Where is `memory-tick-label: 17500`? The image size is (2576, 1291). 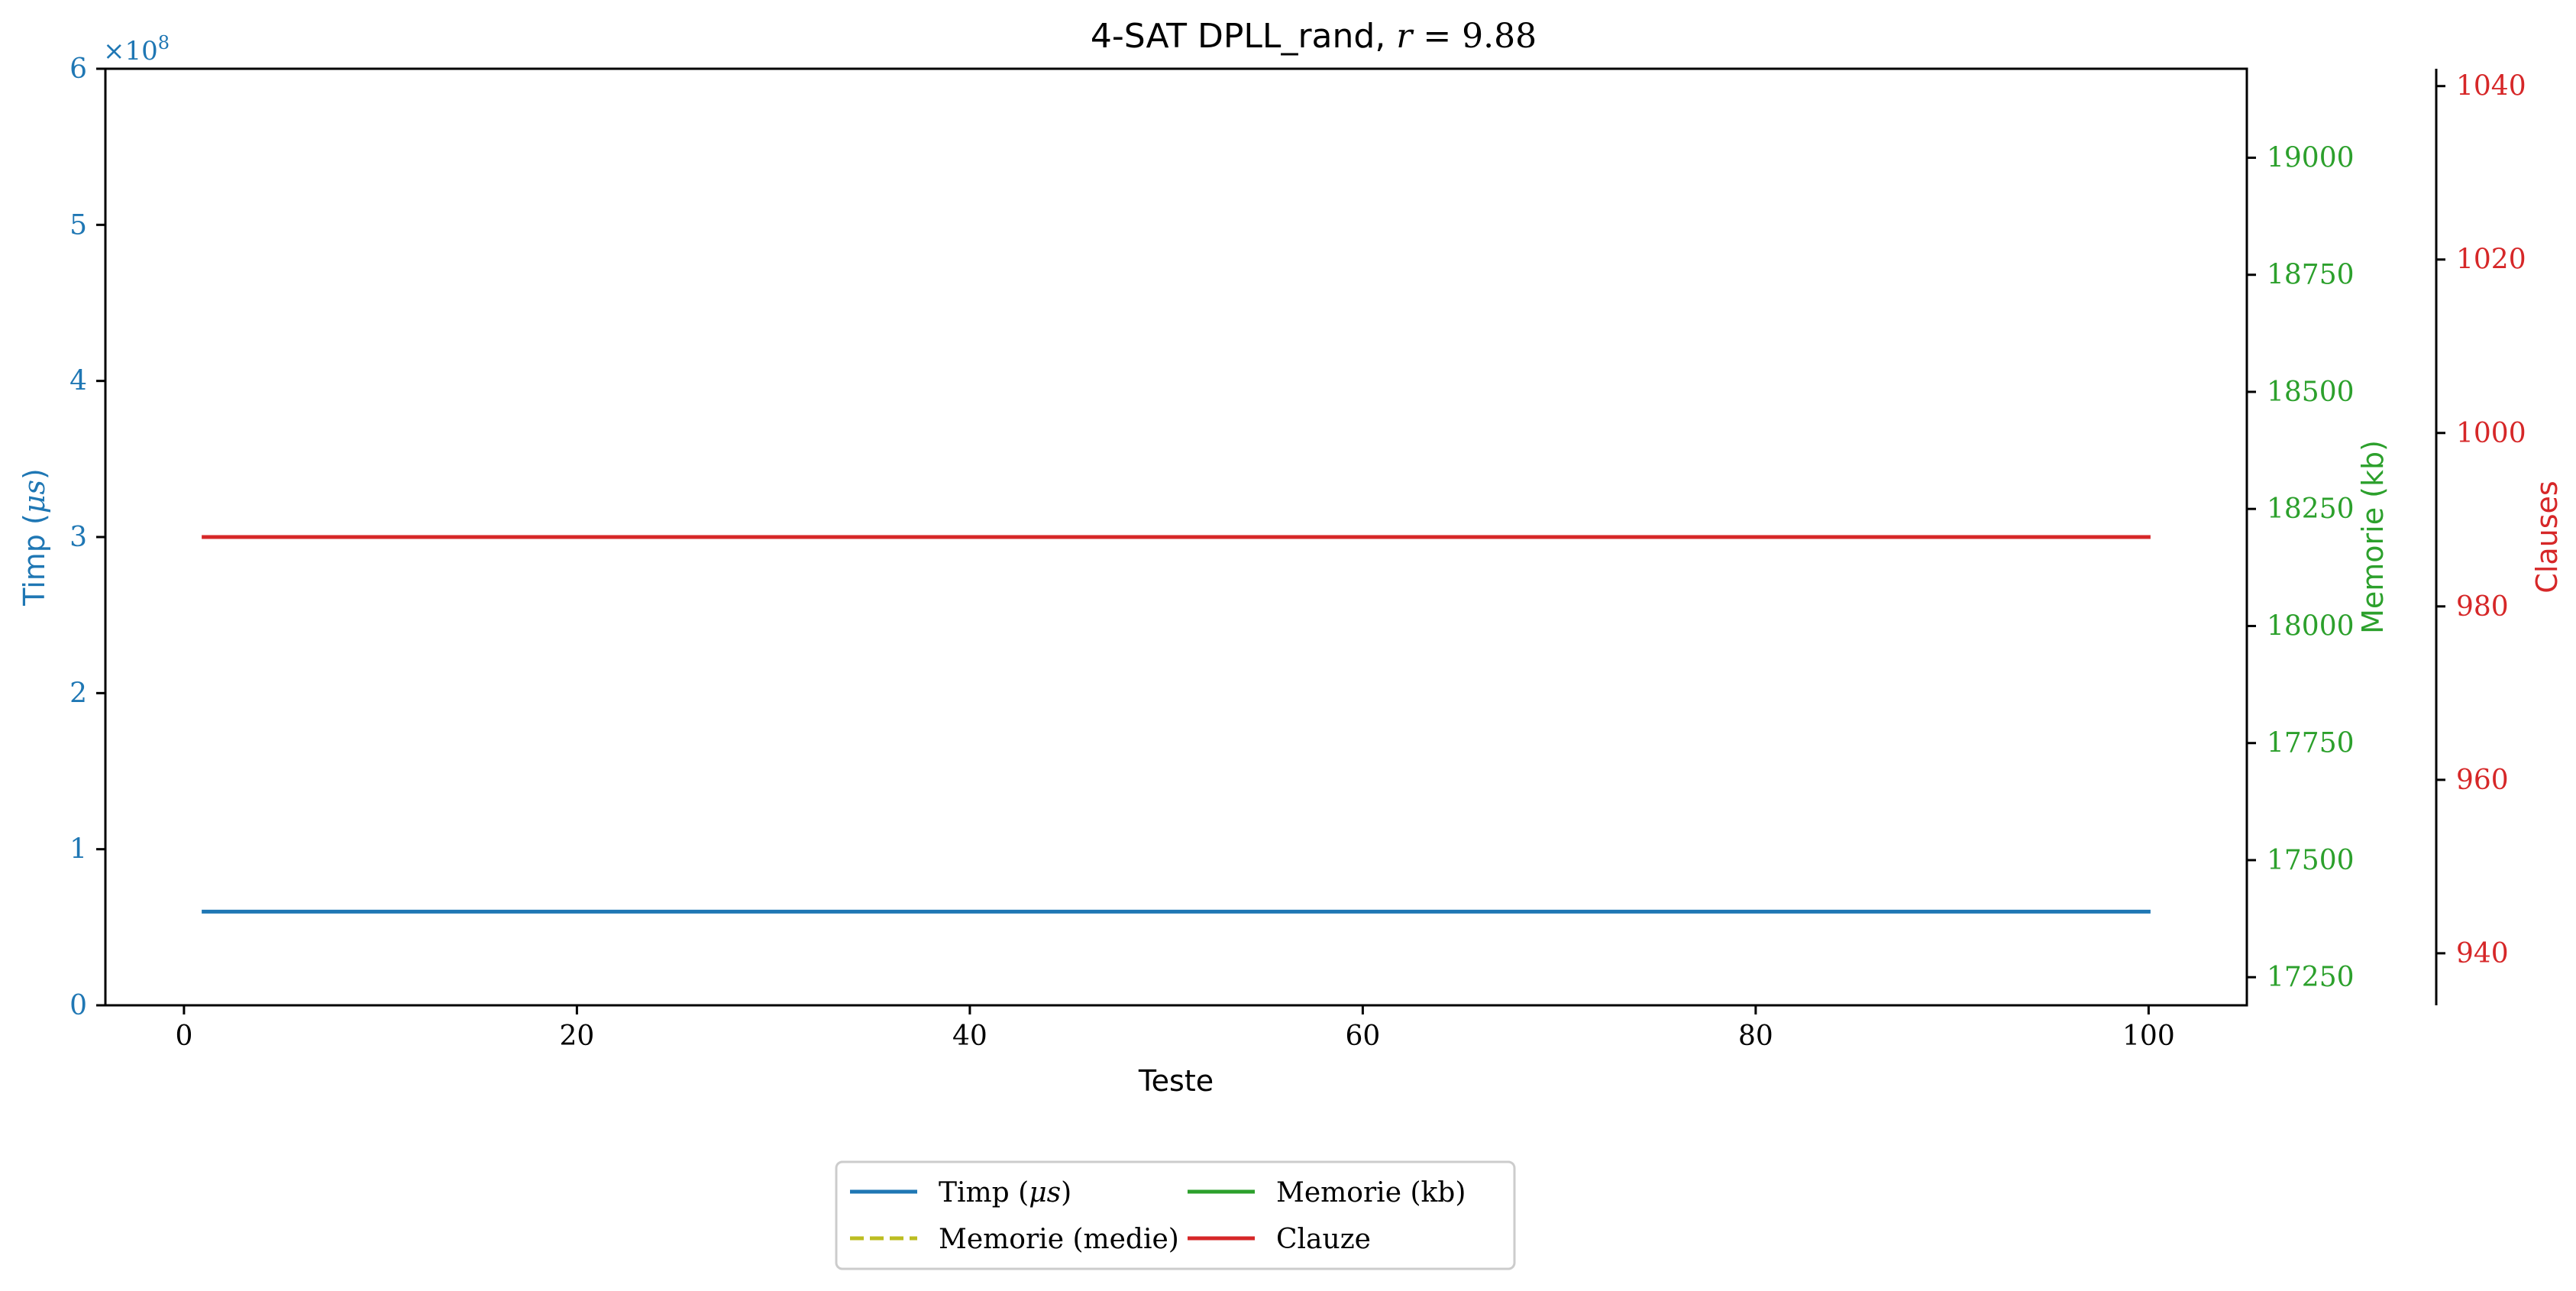
memory-tick-label: 17500 is located at coordinates (2311, 860).